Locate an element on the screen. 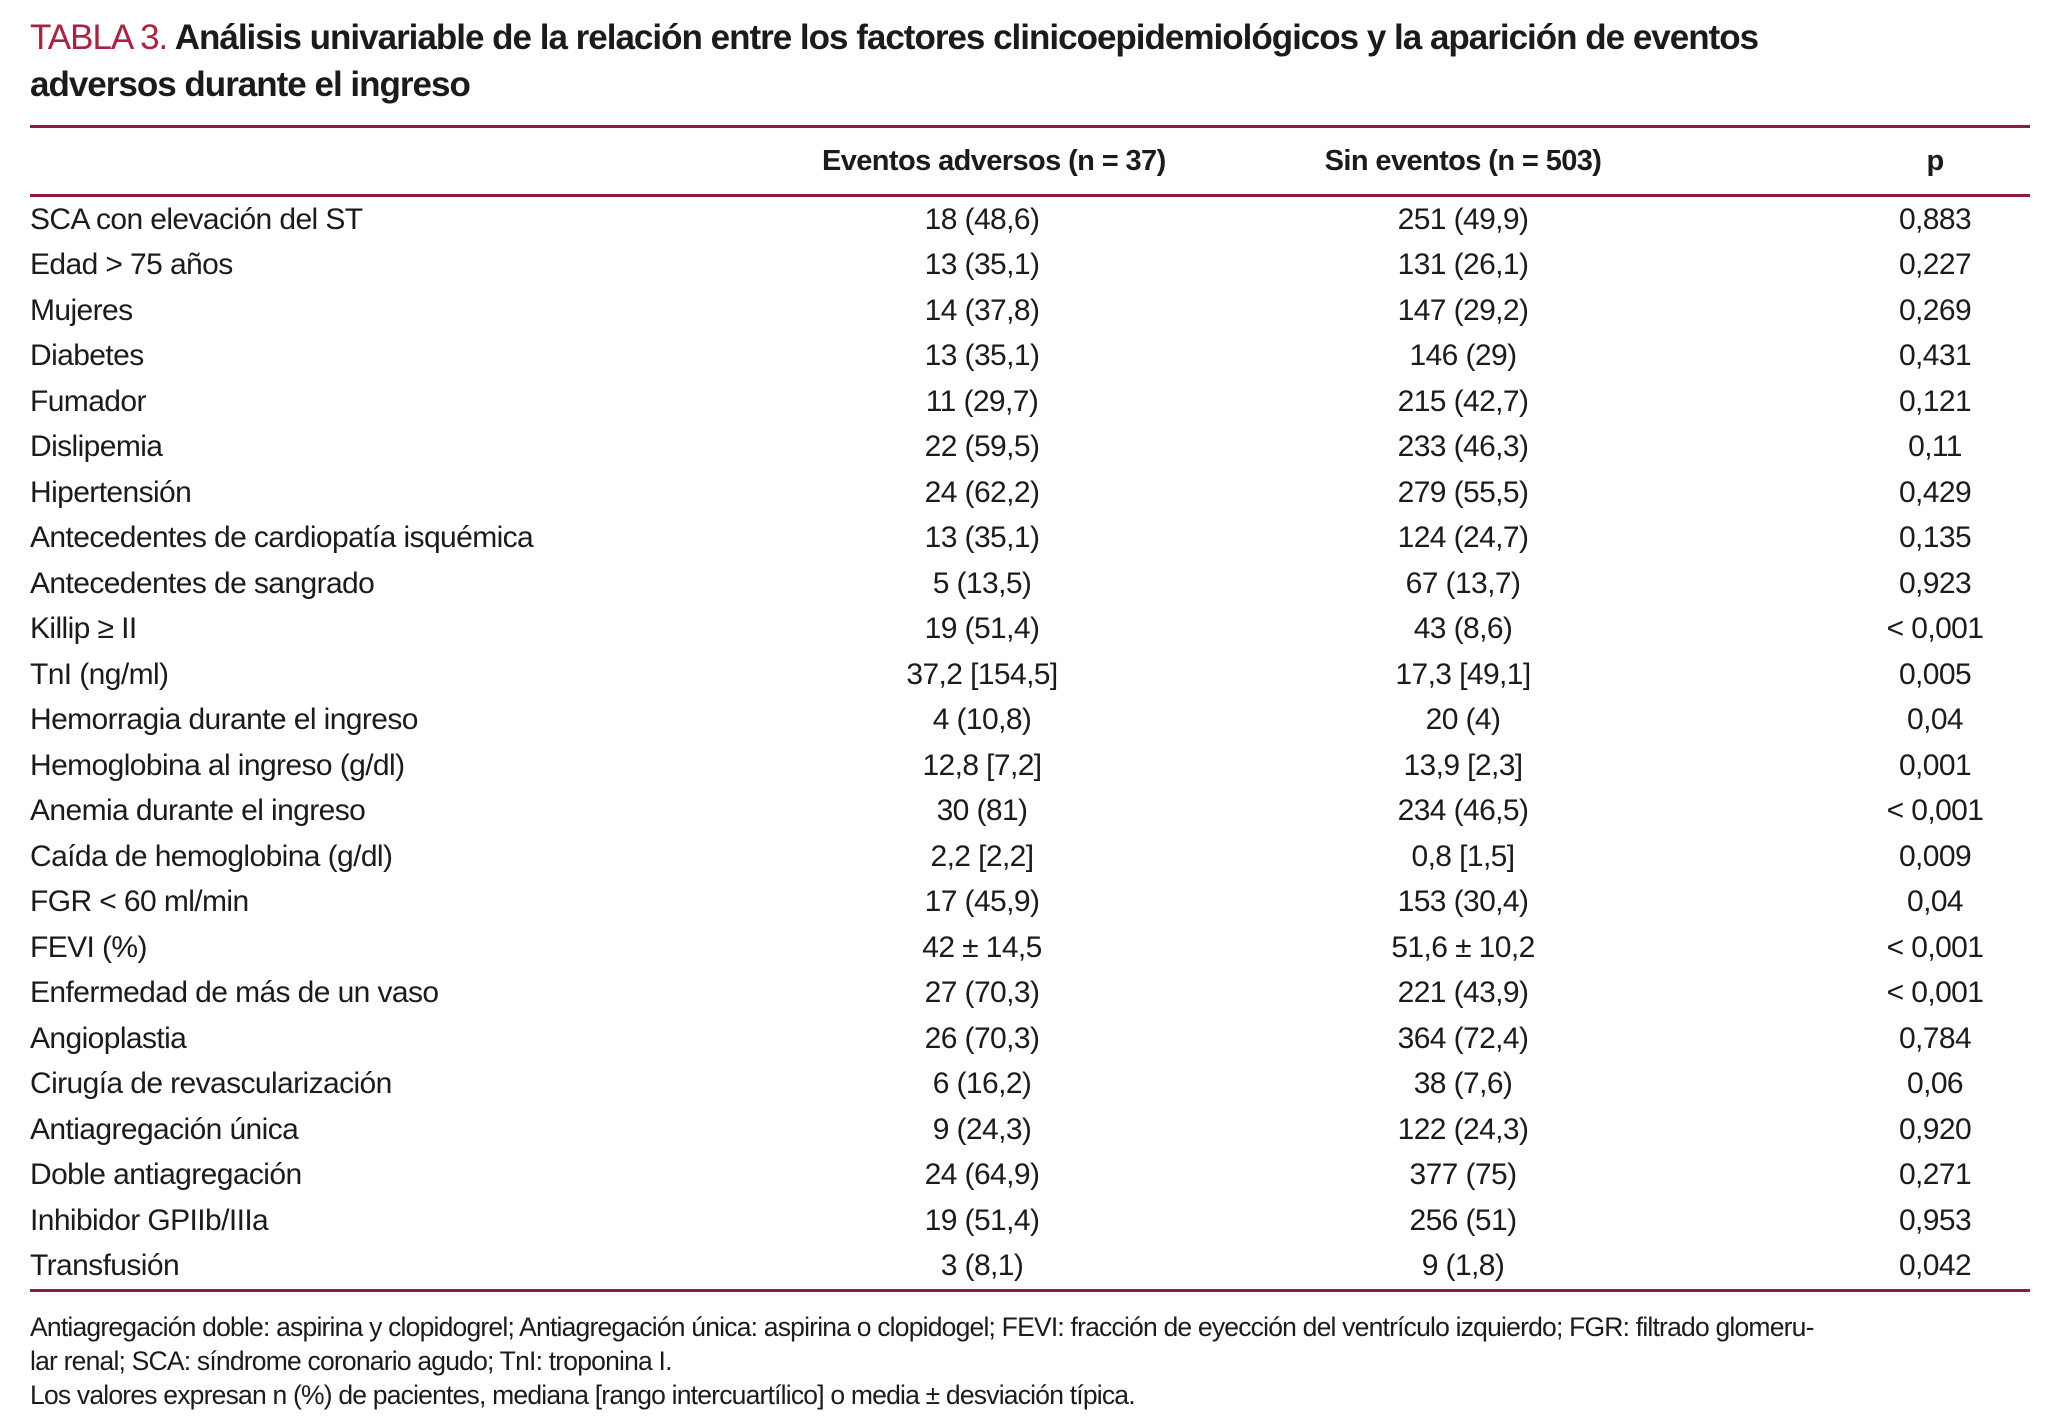 The width and height of the screenshot is (2058, 1425). sin-eventos-value: 122 (24,3) is located at coordinates (1463, 1129).